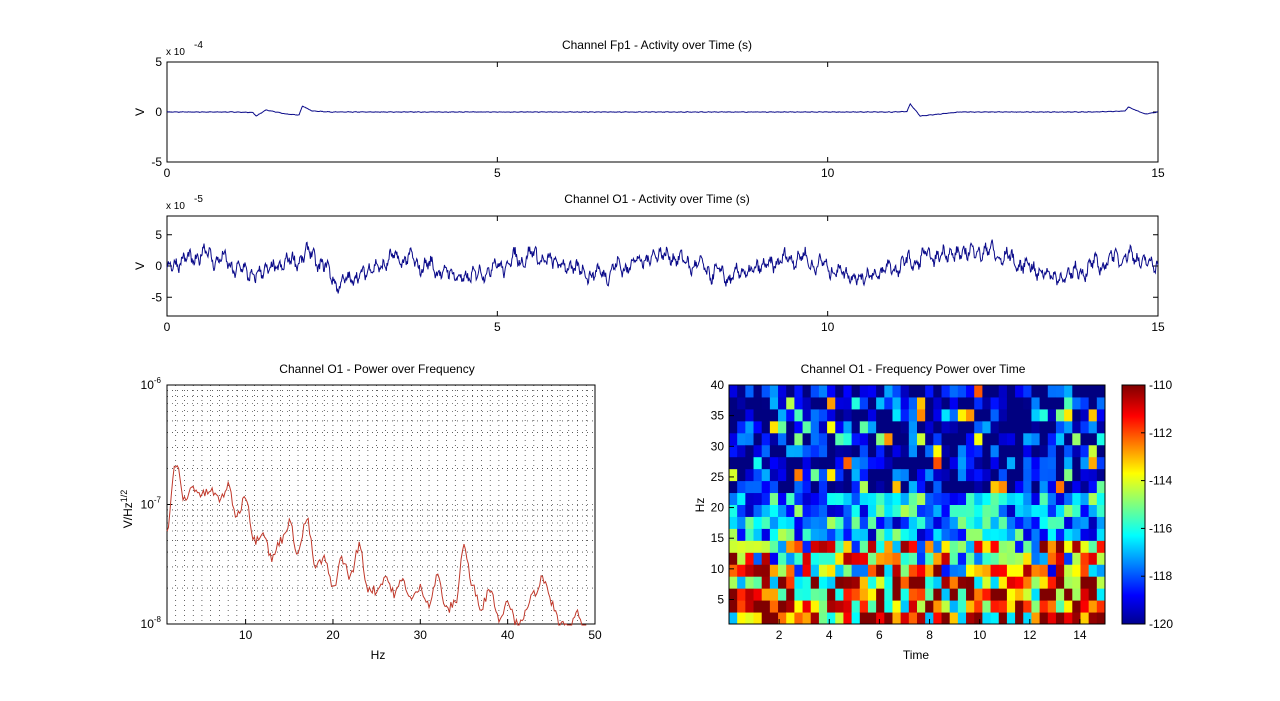  Describe the element at coordinates (198, 199) in the screenshot. I see `panel-o1-exponent-power: -5` at that location.